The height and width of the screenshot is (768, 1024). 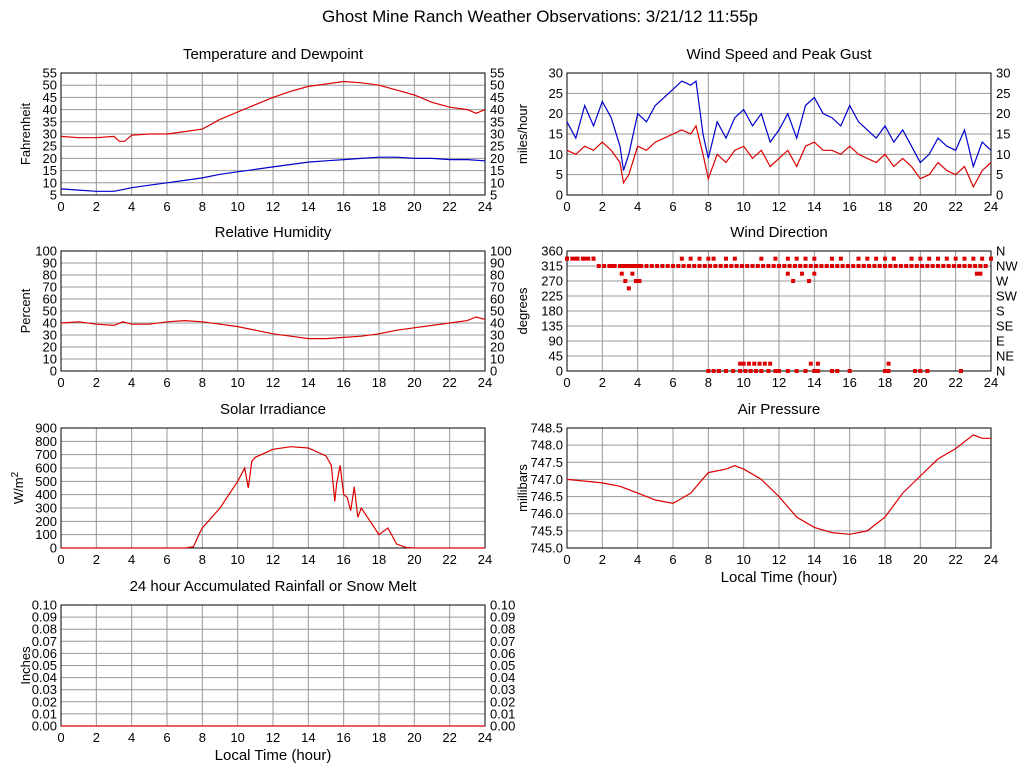 What do you see at coordinates (50, 311) in the screenshot?
I see `rh-ytick-label: 50` at bounding box center [50, 311].